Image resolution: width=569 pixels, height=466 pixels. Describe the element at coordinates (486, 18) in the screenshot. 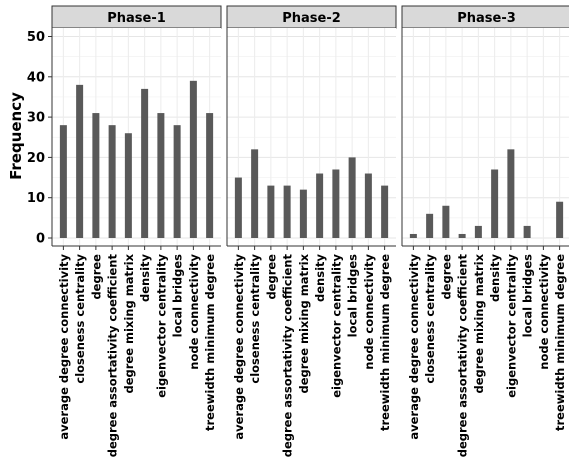

I see `panel-title: Phase-3` at that location.